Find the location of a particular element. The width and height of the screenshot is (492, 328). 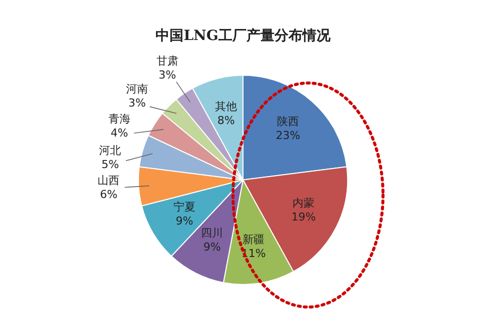

data-label: 19% is located at coordinates (303, 217).